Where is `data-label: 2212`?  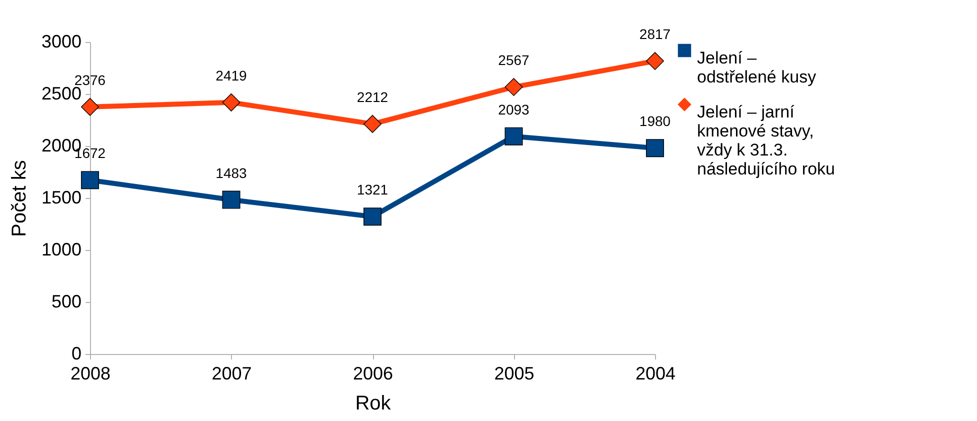 data-label: 2212 is located at coordinates (372, 96).